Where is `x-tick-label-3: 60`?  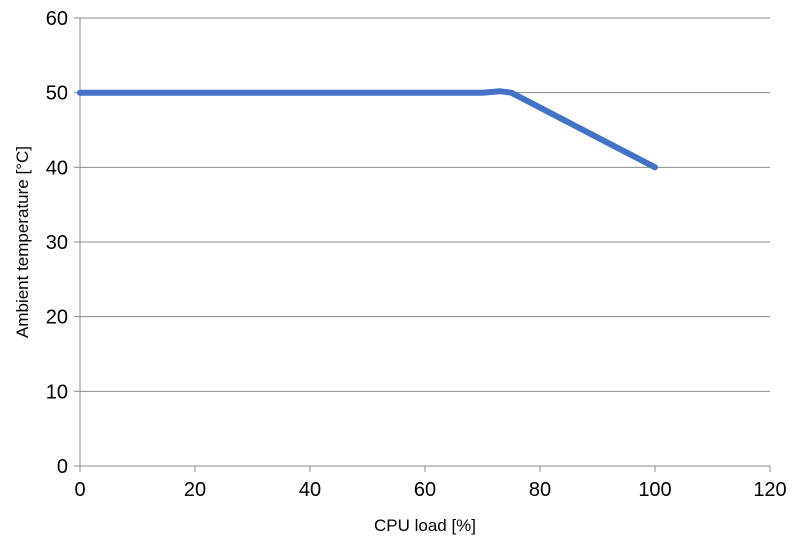 x-tick-label-3: 60 is located at coordinates (425, 490).